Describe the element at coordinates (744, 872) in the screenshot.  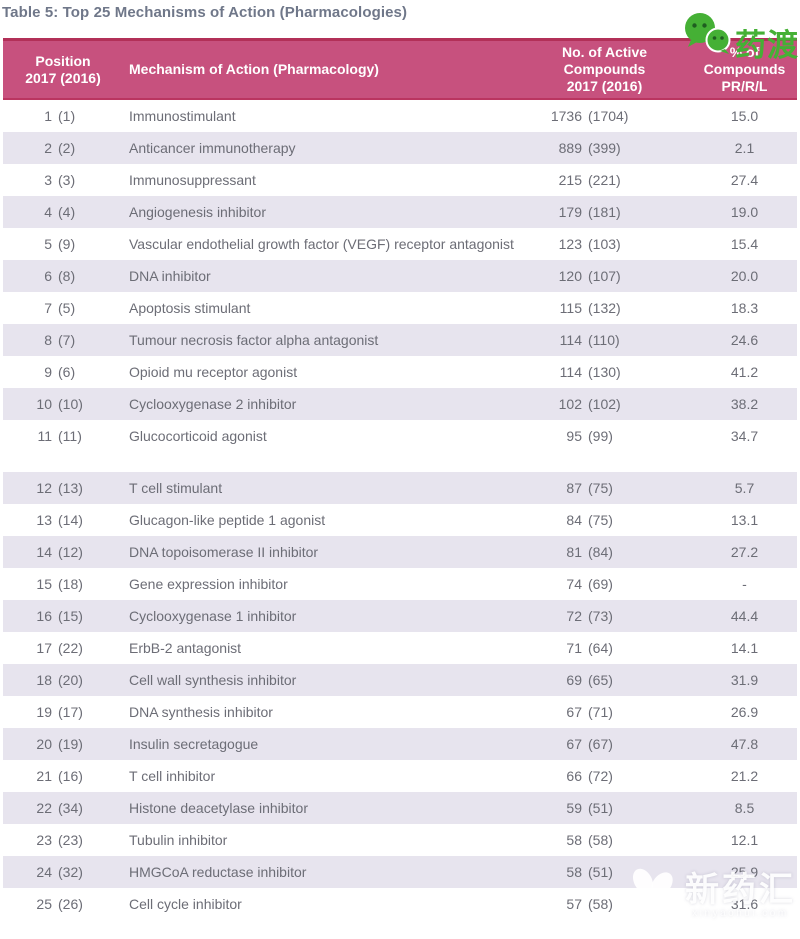
I see `percent-cell: 25.9` at that location.